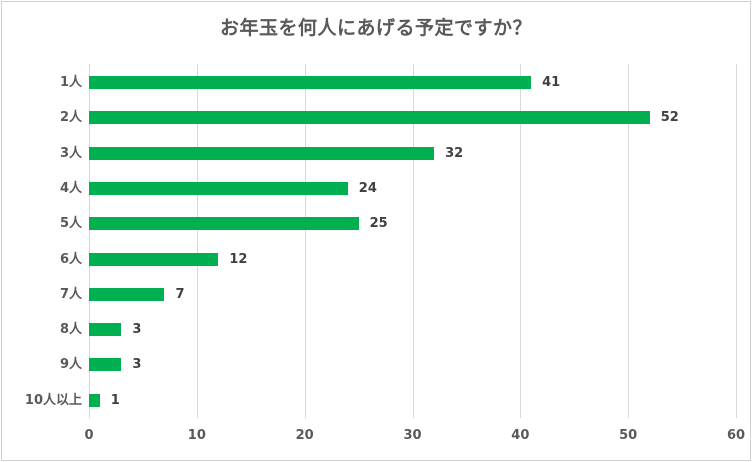 The width and height of the screenshot is (752, 462). I want to click on data-label: 41, so click(551, 82).